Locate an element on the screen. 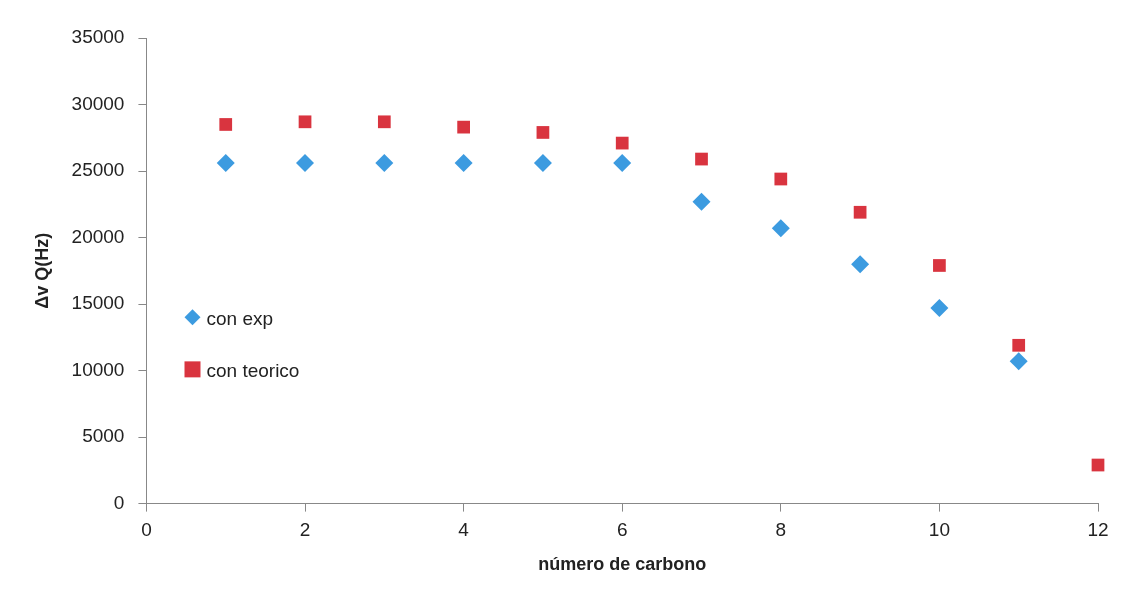 The image size is (1148, 594). x-tick-label: 4 is located at coordinates (464, 530).